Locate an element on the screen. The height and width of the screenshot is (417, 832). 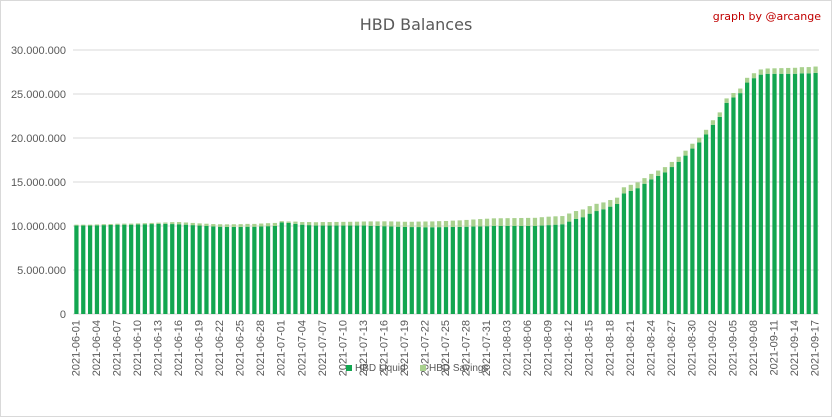
x-tick-label-72: 2021-08-12 is located at coordinates (569, 348).